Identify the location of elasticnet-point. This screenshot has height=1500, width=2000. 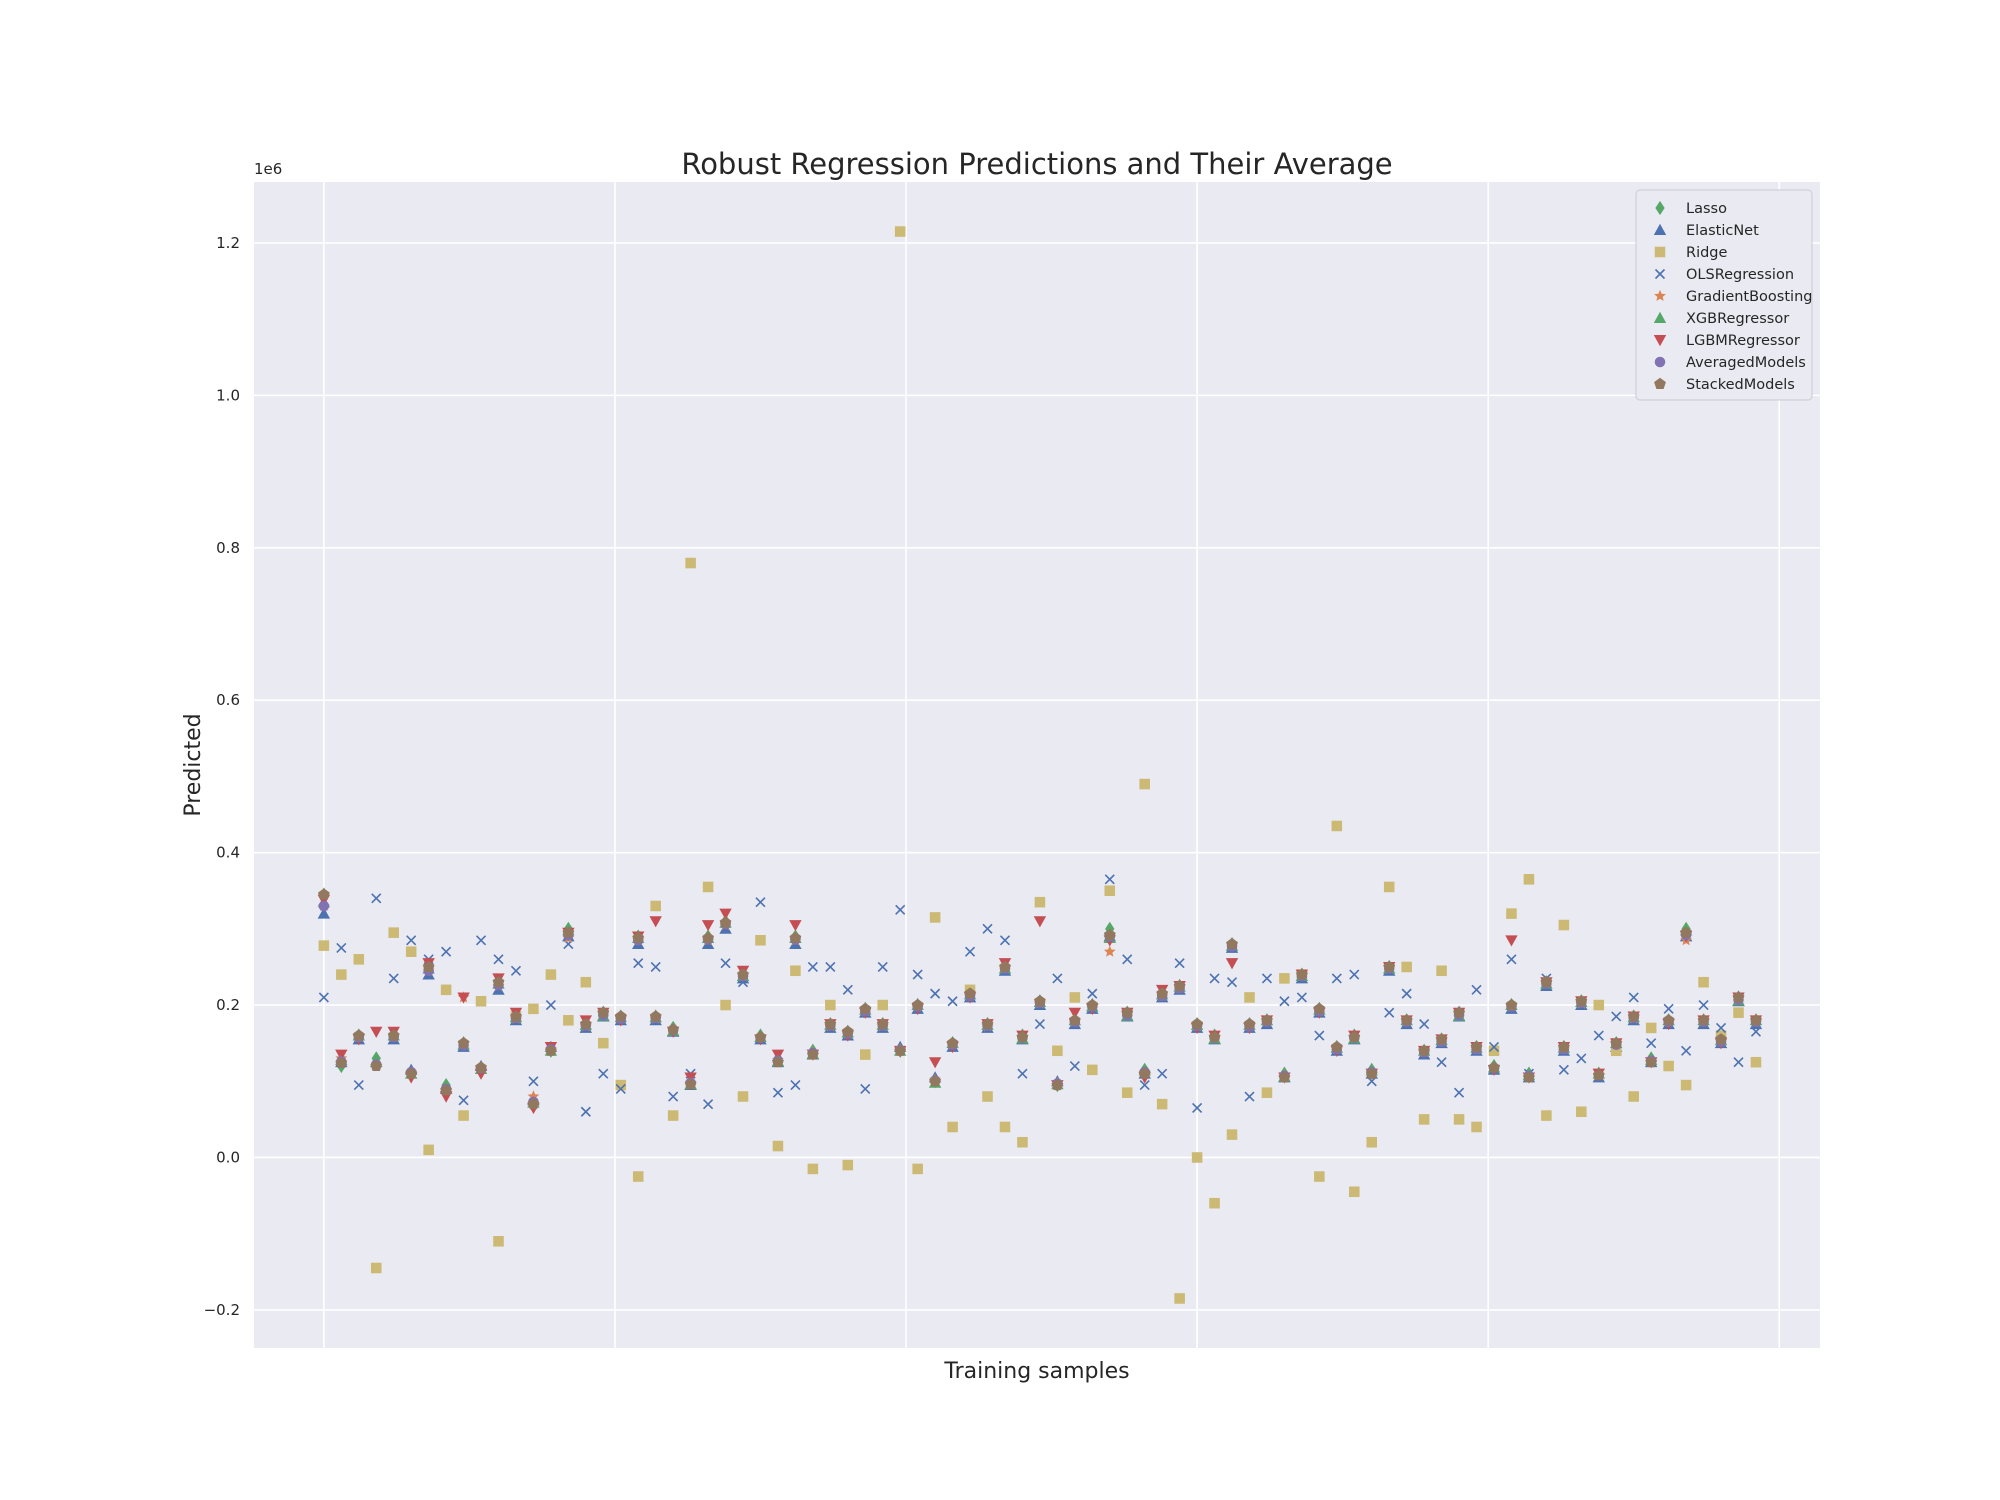
(324, 913).